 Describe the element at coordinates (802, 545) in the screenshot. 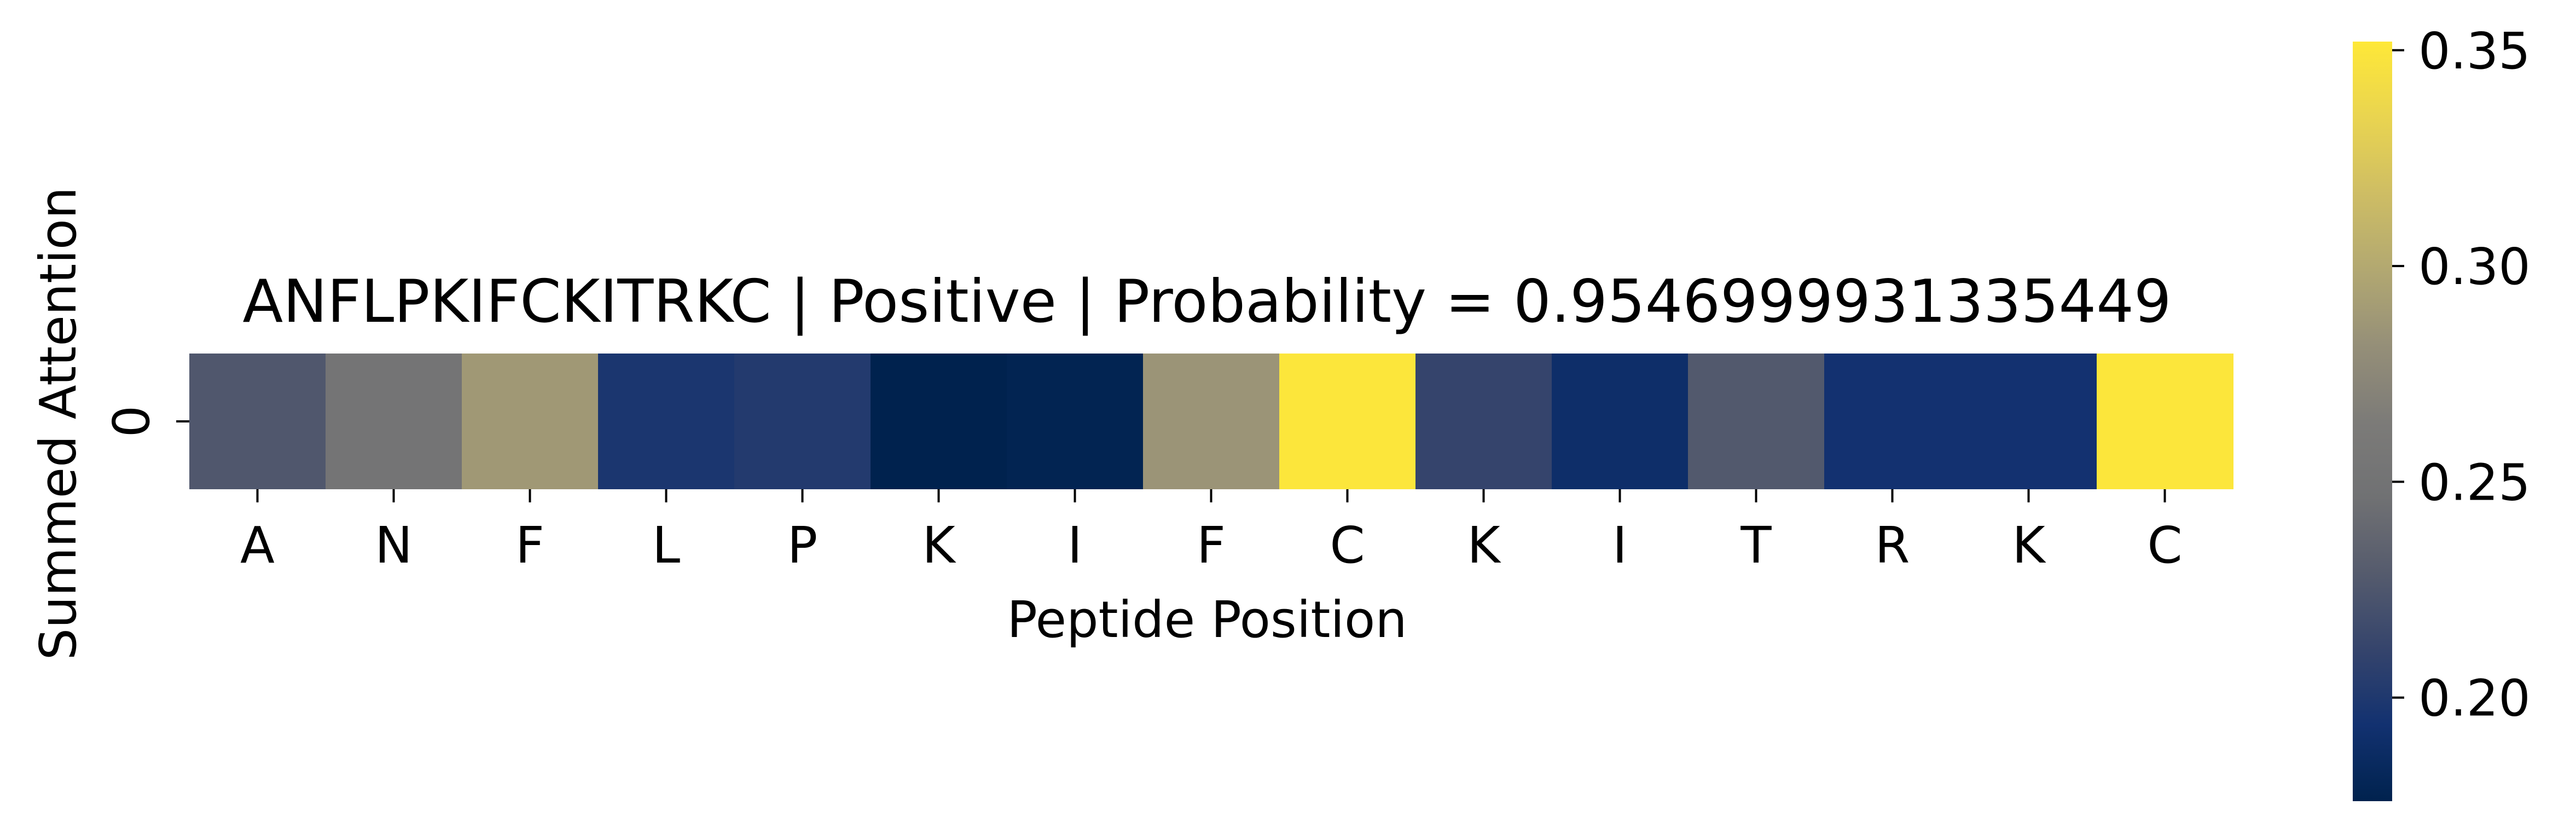

I see `x-tick-label: P` at that location.